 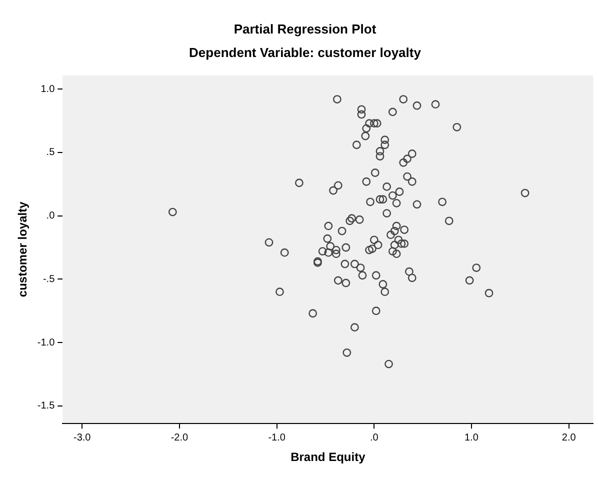 What do you see at coordinates (51, 216) in the screenshot?
I see `y-tick-label: .0` at bounding box center [51, 216].